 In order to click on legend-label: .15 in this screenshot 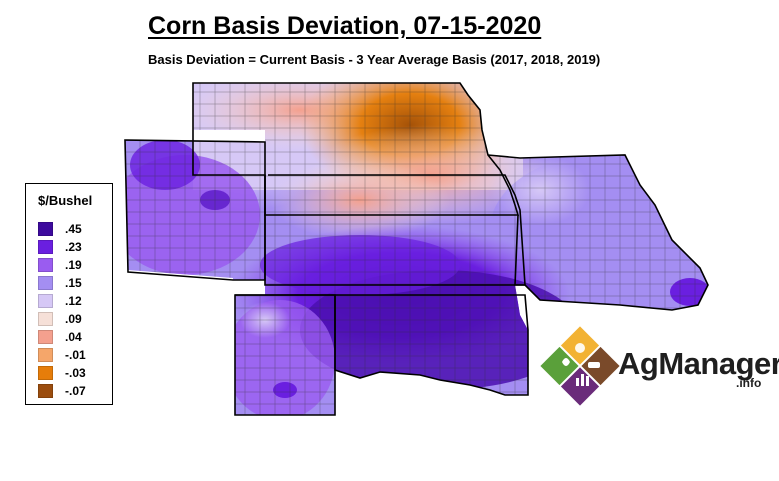, I will do `click(73, 283)`.